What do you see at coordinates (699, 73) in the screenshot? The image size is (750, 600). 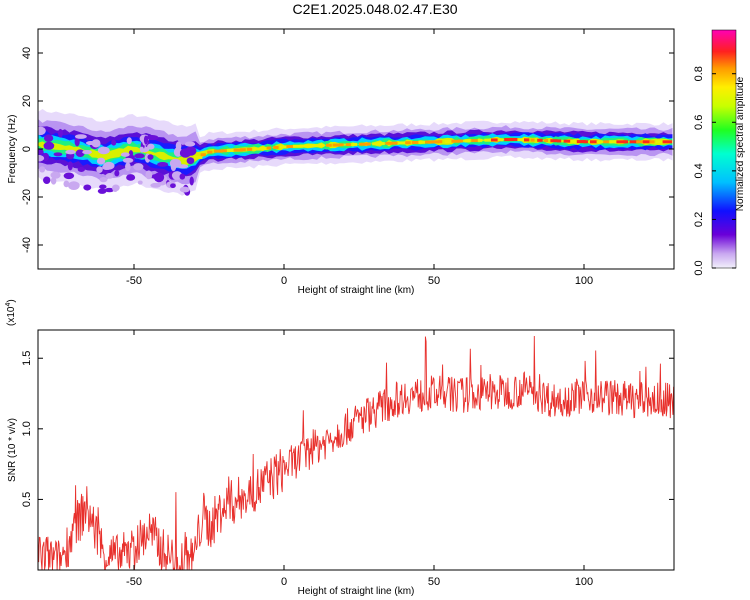 I see `colorbar-tick-label: 0.8` at bounding box center [699, 73].